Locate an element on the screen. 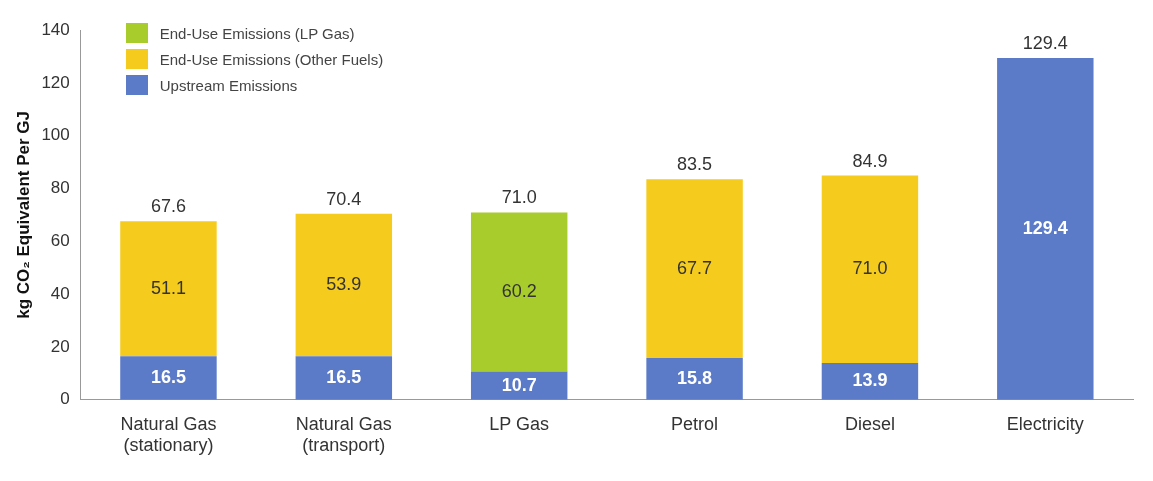 This screenshot has height=481, width=1153. data-label: 71.0 is located at coordinates (870, 268).